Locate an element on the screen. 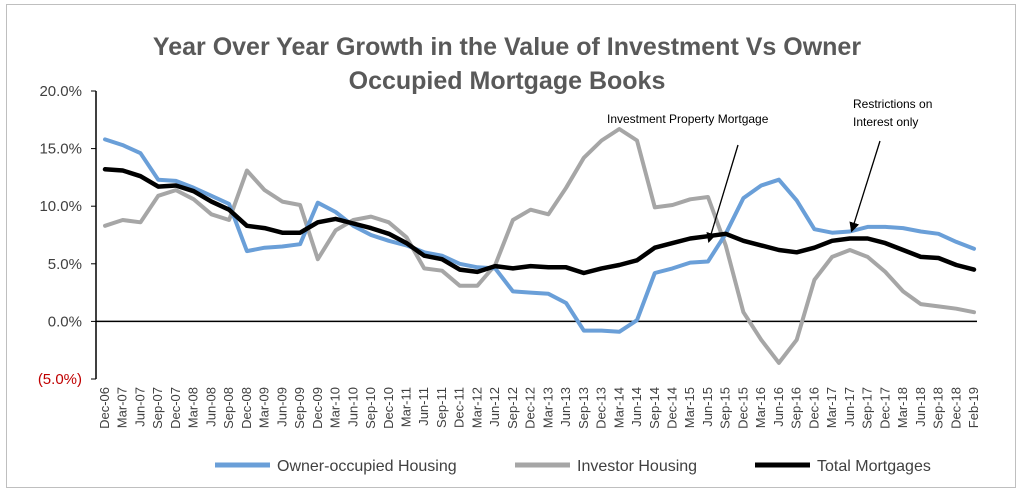  legend-label-2: Total Mortgages is located at coordinates (874, 466).